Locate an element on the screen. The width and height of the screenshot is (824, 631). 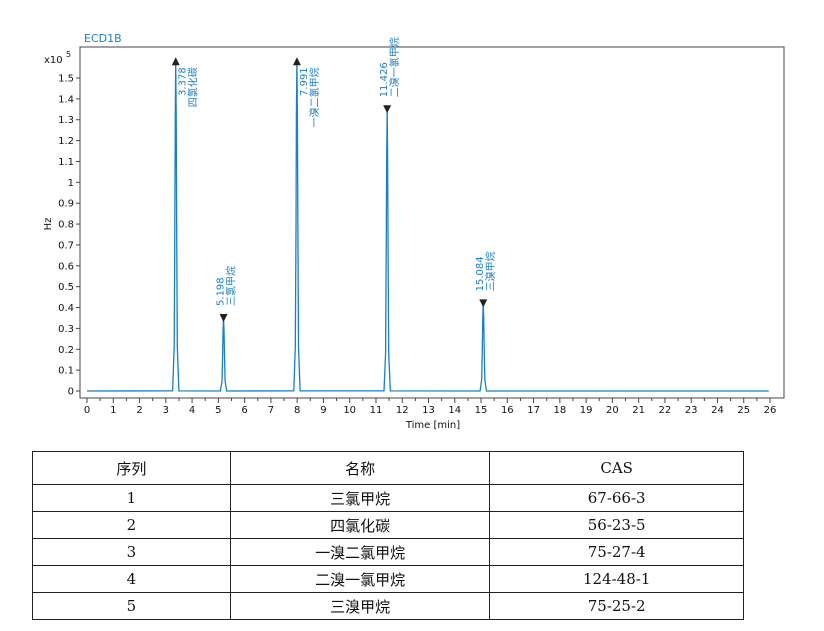
cell-name: 四氯化碳 is located at coordinates (360, 525).